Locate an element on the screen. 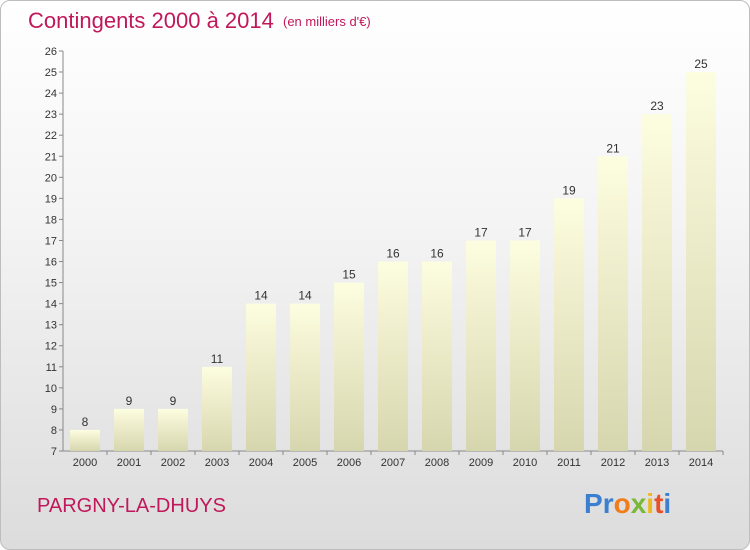  y-tick-label: 22 is located at coordinates (51, 136).